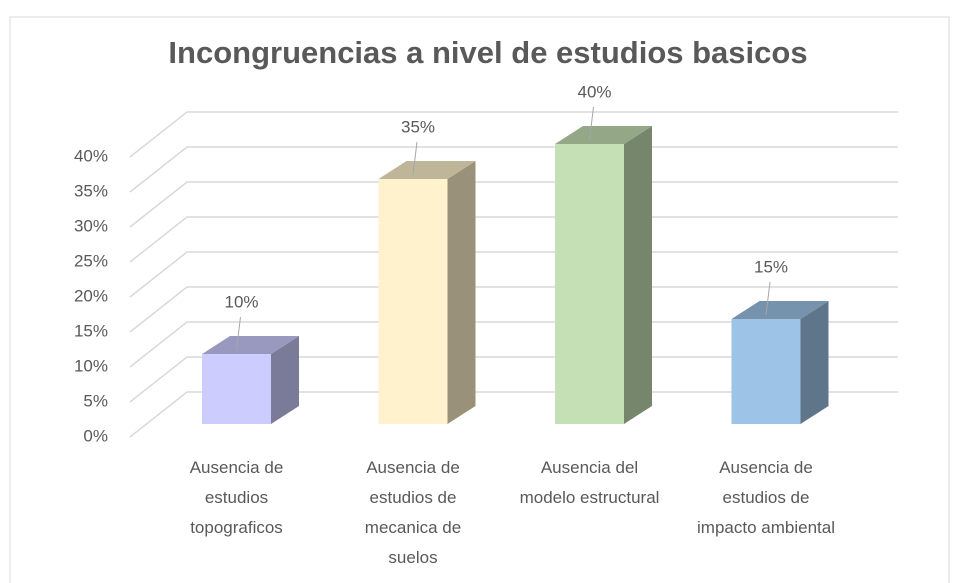  What do you see at coordinates (91, 330) in the screenshot?
I see `y-tick-label: 15%` at bounding box center [91, 330].